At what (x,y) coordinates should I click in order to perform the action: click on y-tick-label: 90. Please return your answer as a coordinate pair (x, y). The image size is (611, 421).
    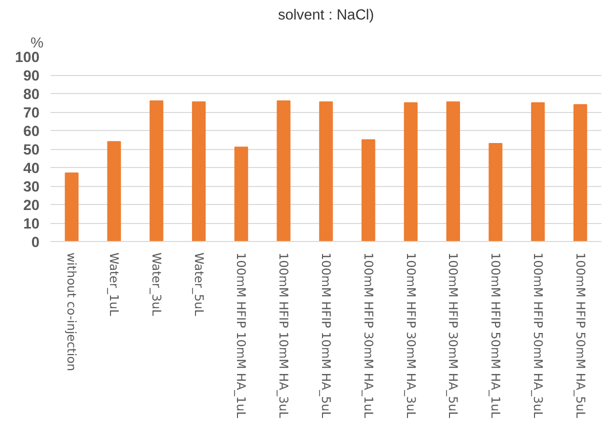
    Looking at the image, I should click on (31, 76).